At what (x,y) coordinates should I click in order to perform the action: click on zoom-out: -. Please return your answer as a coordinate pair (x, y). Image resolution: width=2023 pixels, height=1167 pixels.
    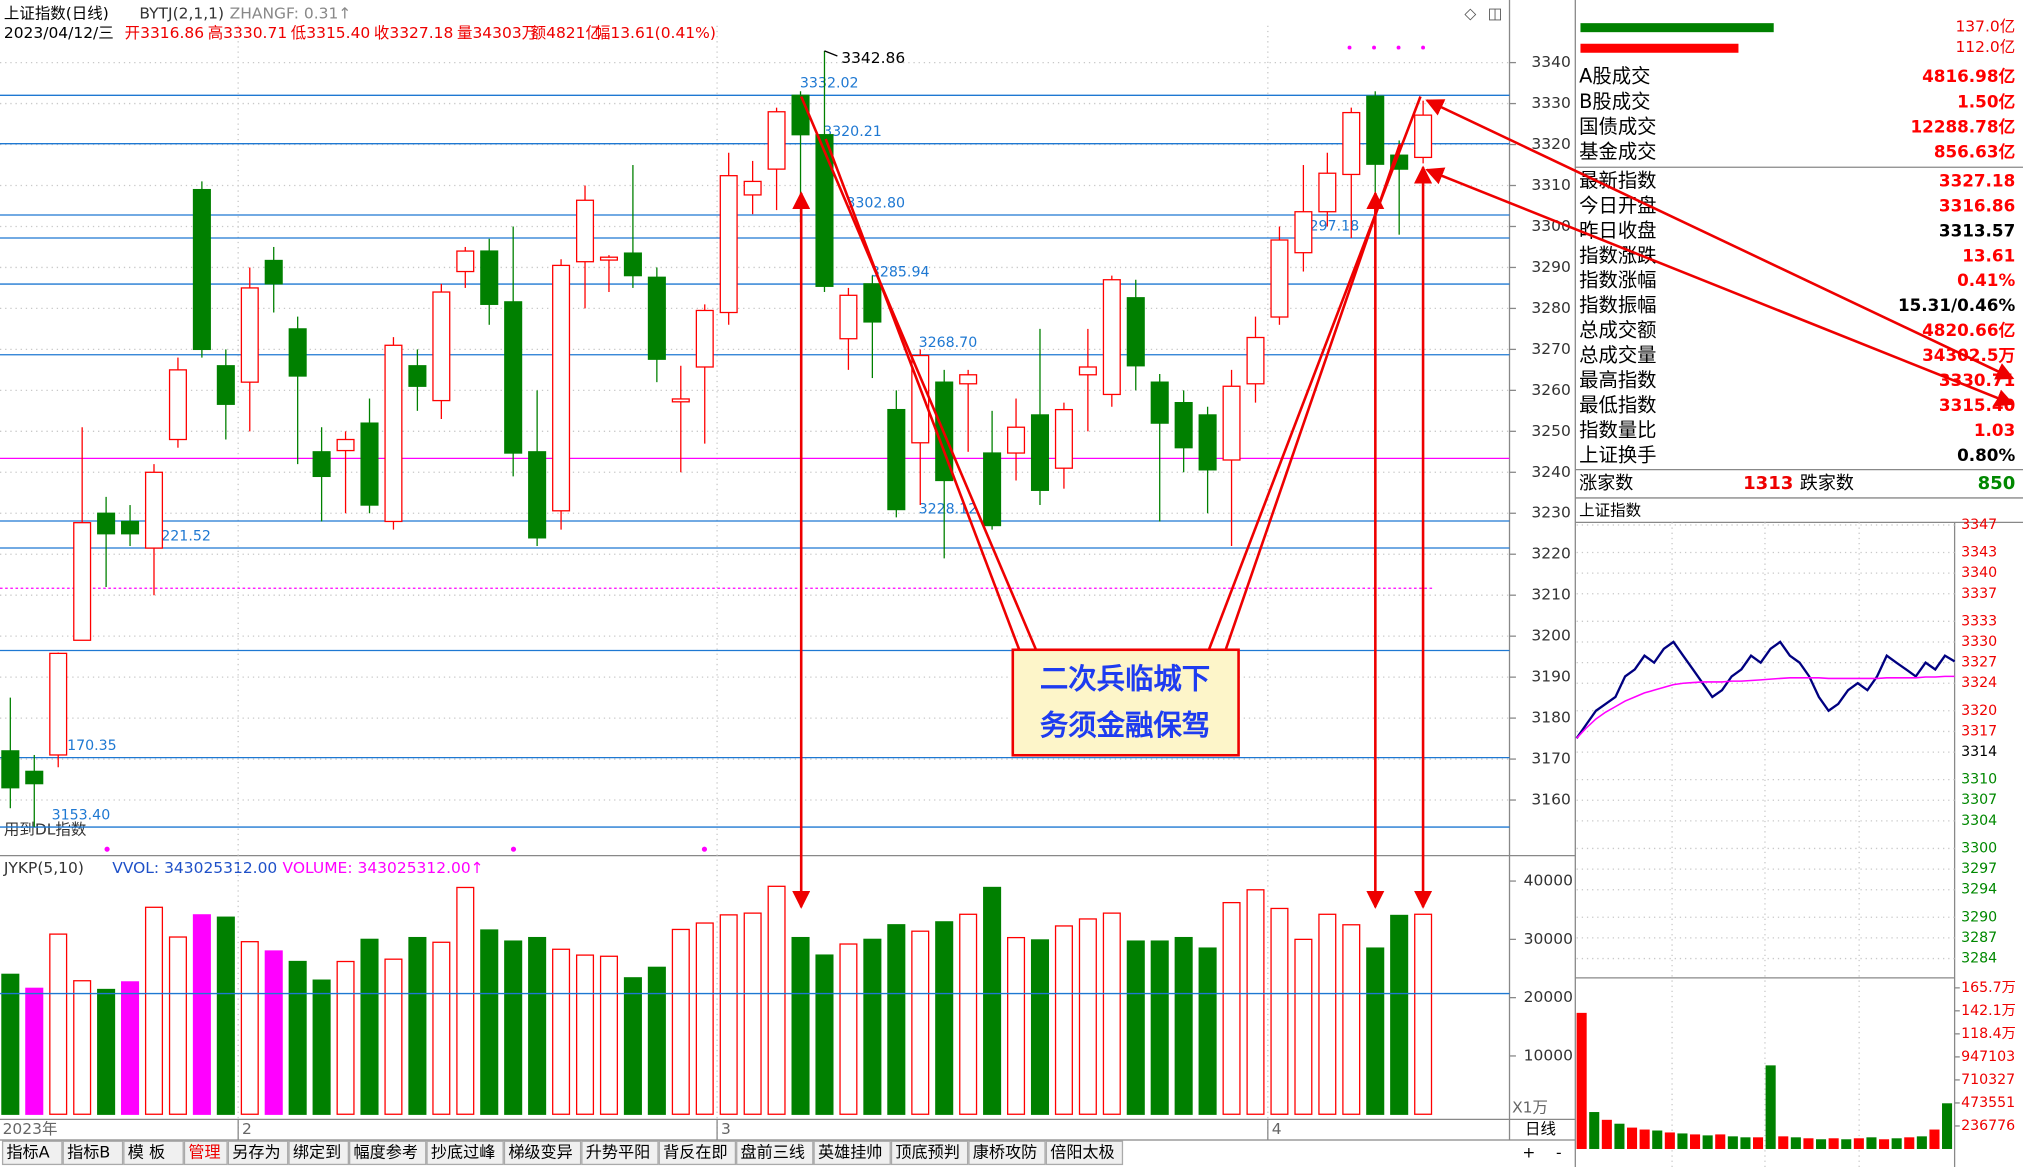
    Looking at the image, I should click on (1559, 1152).